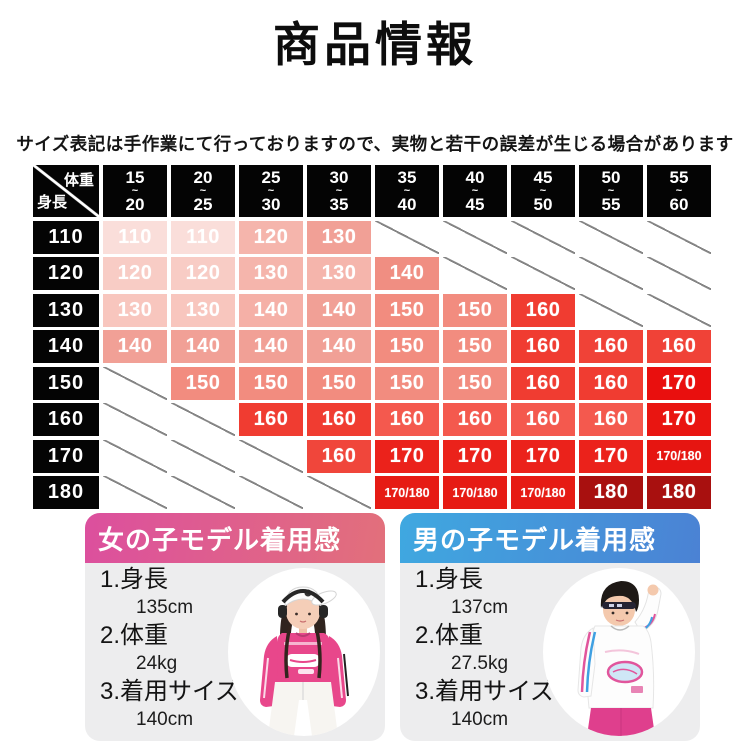 The width and height of the screenshot is (750, 750). I want to click on weight-column-header: 40 ~45, so click(475, 191).